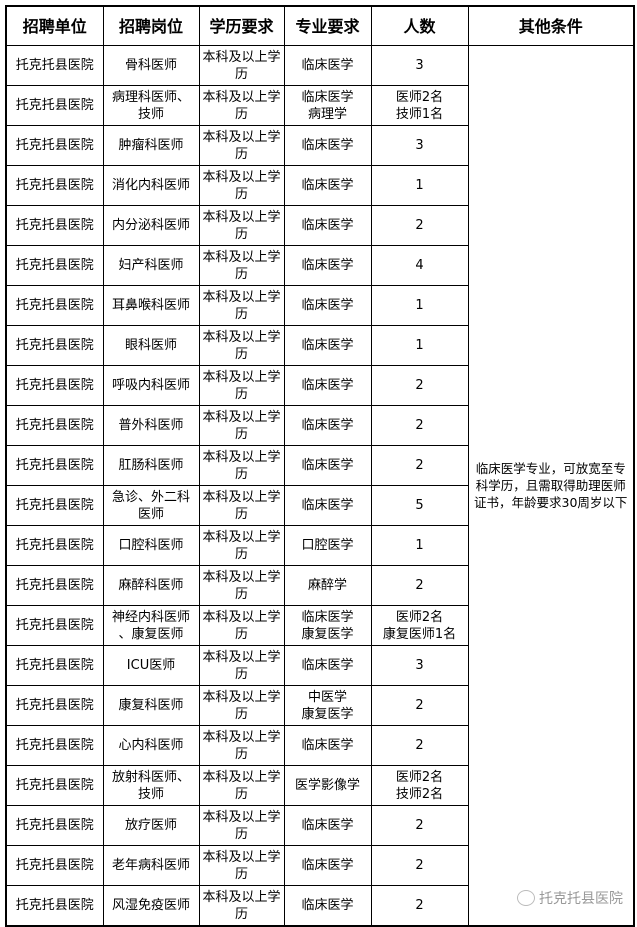 This screenshot has height=927, width=637. I want to click on table-row: 托克托县医院 口腔科医师 本科及以上学历 口腔医学 1, so click(319, 545).